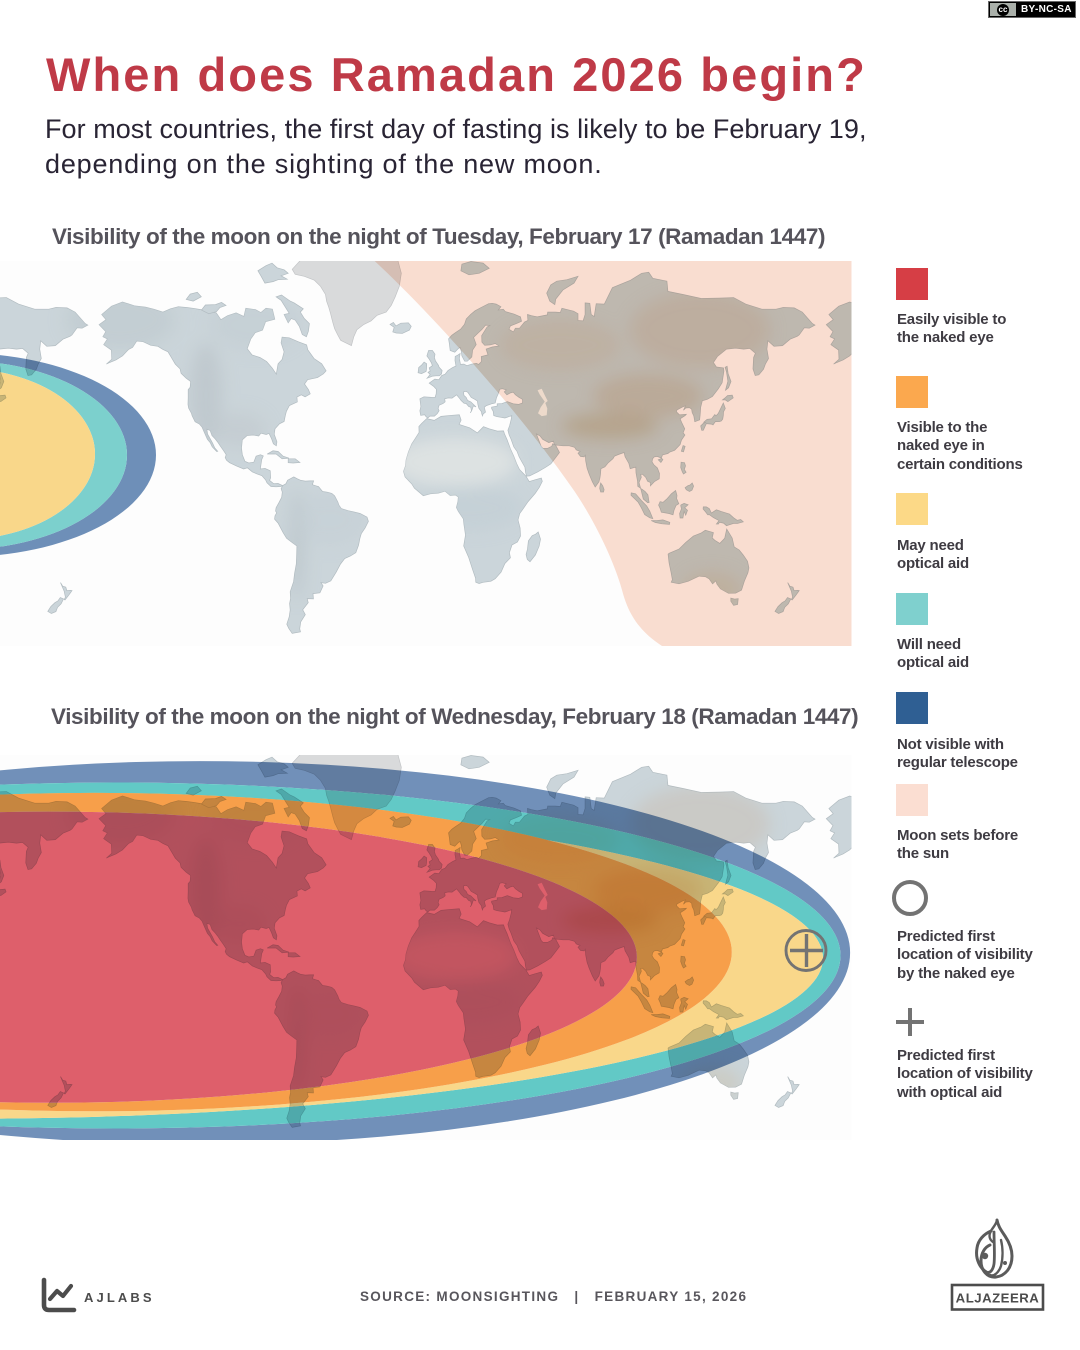  What do you see at coordinates (119, 1297) in the screenshot?
I see `svg-text: AJLABS` at bounding box center [119, 1297].